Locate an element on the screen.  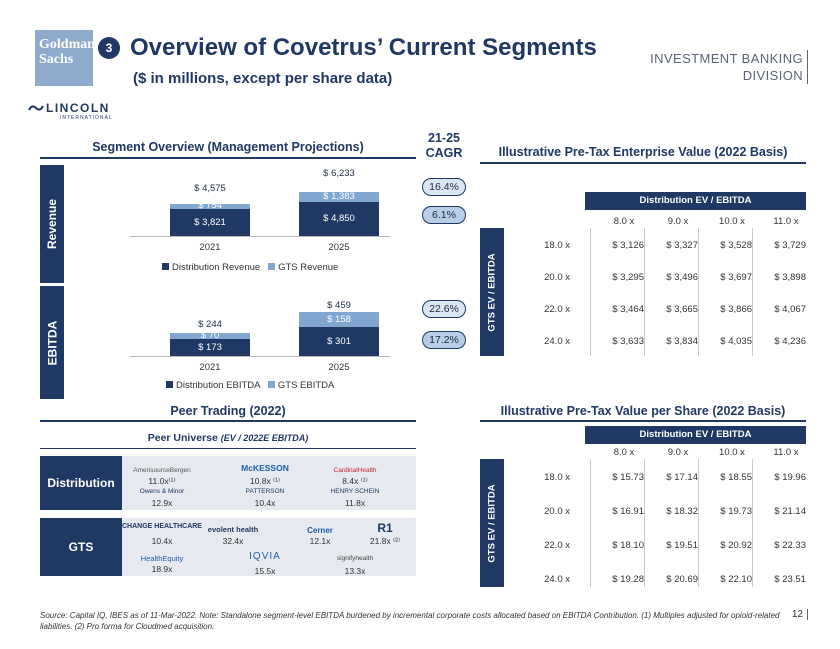
share-rule is located at coordinates (643, 421).